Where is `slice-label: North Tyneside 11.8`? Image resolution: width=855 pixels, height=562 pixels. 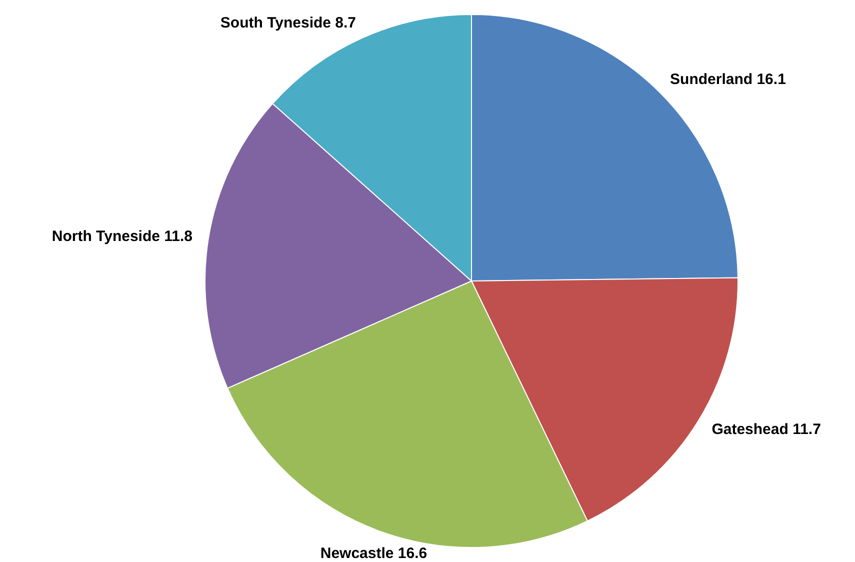
slice-label: North Tyneside 11.8 is located at coordinates (122, 236).